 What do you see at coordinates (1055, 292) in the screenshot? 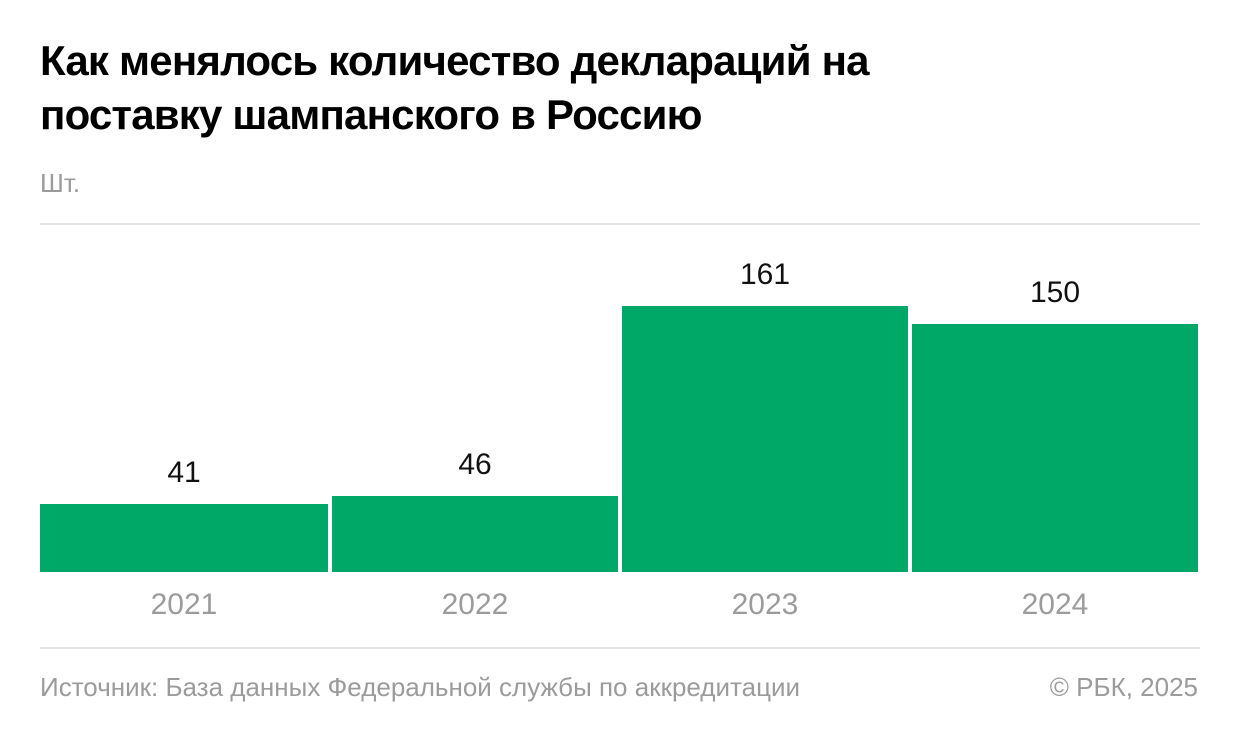
I see `value-label-2024: 150` at bounding box center [1055, 292].